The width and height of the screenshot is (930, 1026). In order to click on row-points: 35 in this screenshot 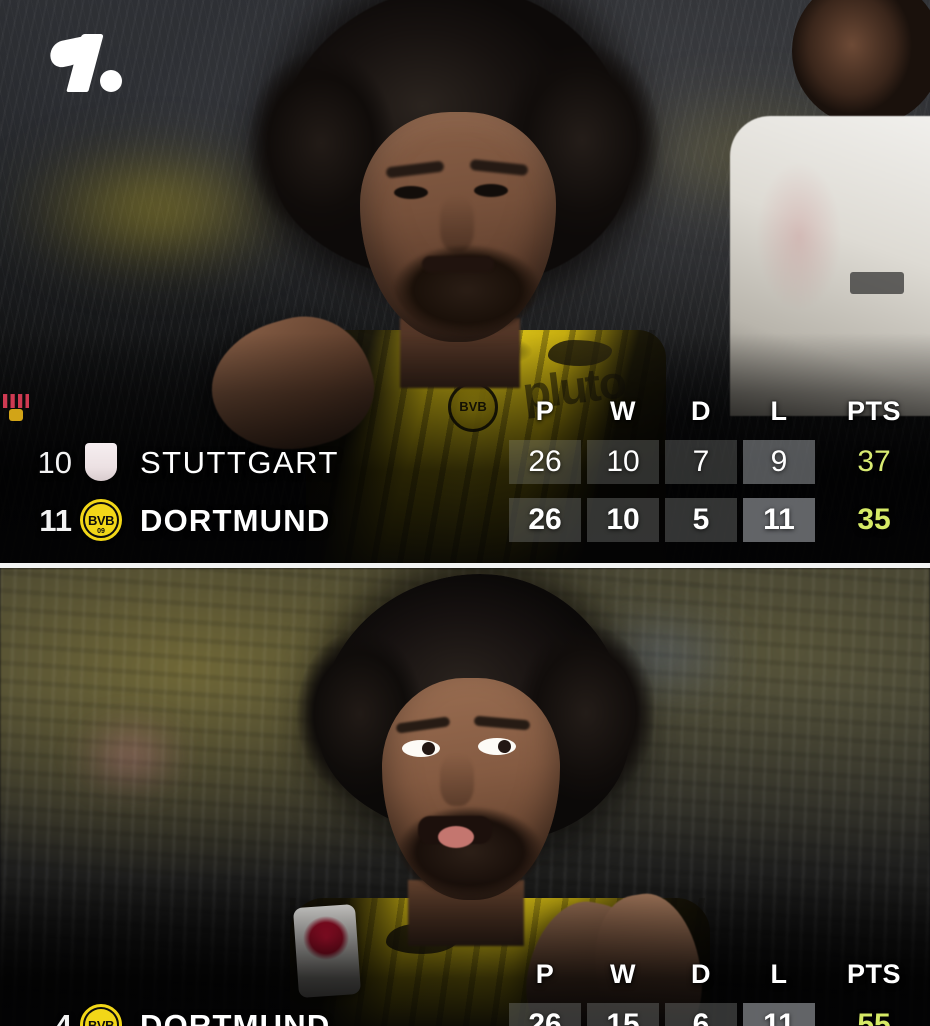, I will do `click(874, 519)`.